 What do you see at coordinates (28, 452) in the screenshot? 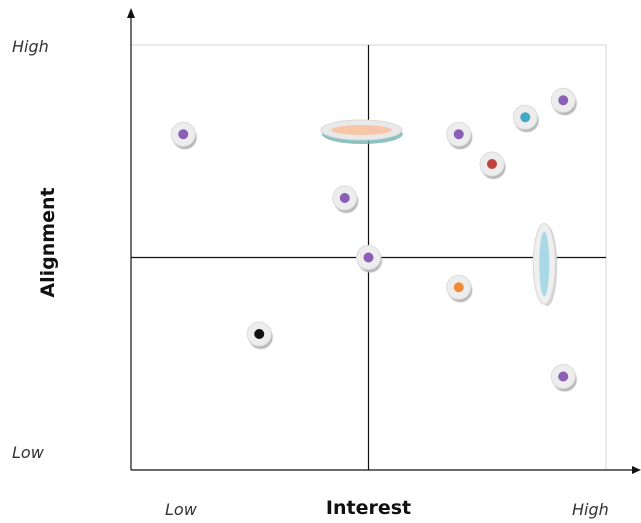
I see `y-tick-label-low: Low` at bounding box center [28, 452].